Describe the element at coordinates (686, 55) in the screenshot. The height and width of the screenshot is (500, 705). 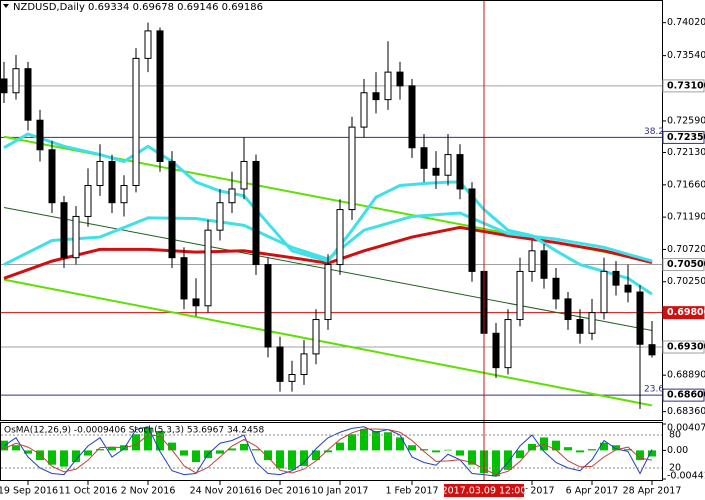
I see `y-tick-label: 0.73540` at that location.